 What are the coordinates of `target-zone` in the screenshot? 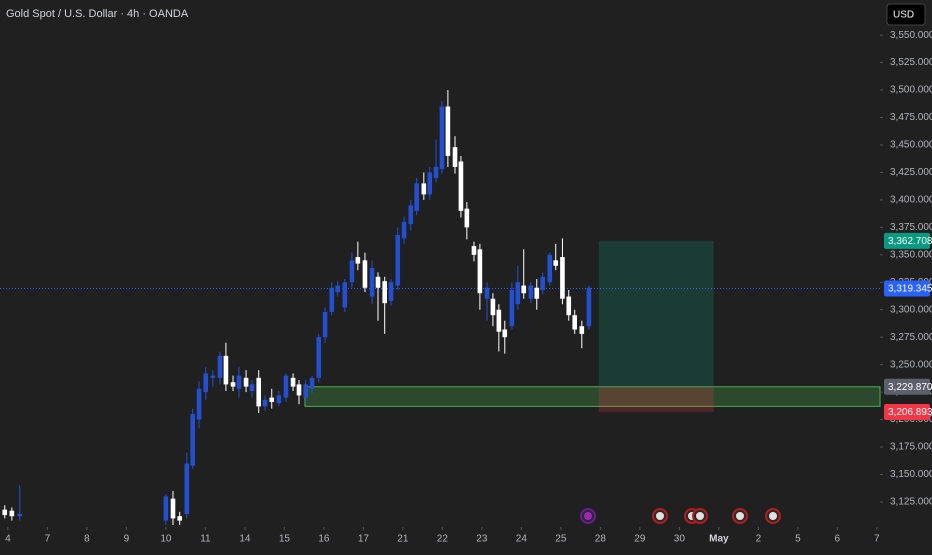 It's located at (656, 313).